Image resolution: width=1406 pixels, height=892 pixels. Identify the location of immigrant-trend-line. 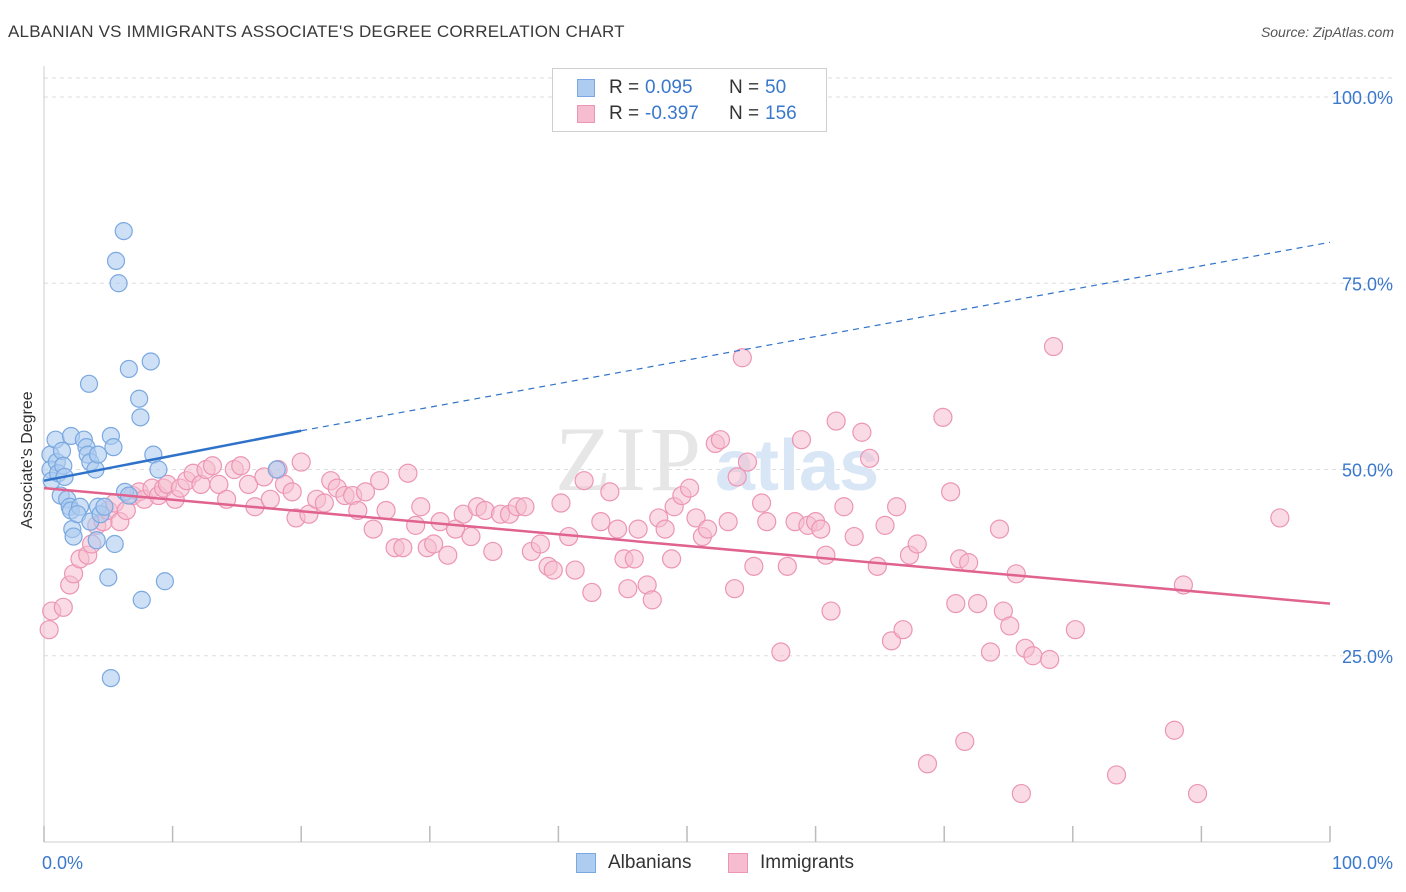
(687, 545).